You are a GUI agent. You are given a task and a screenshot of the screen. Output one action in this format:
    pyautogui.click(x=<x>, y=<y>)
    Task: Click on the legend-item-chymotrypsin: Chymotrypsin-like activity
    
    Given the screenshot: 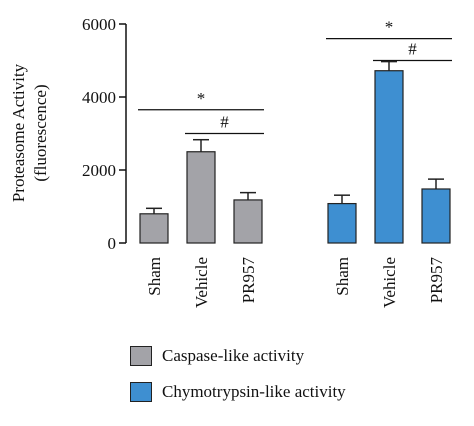 What is the action you would take?
    pyautogui.click(x=295, y=392)
    